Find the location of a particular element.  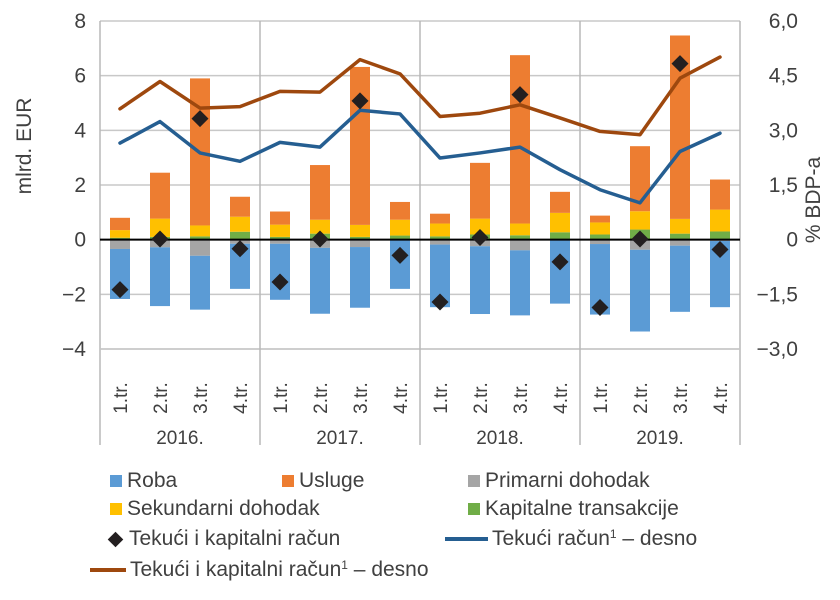

left-tick-label: 6 is located at coordinates (80, 76).